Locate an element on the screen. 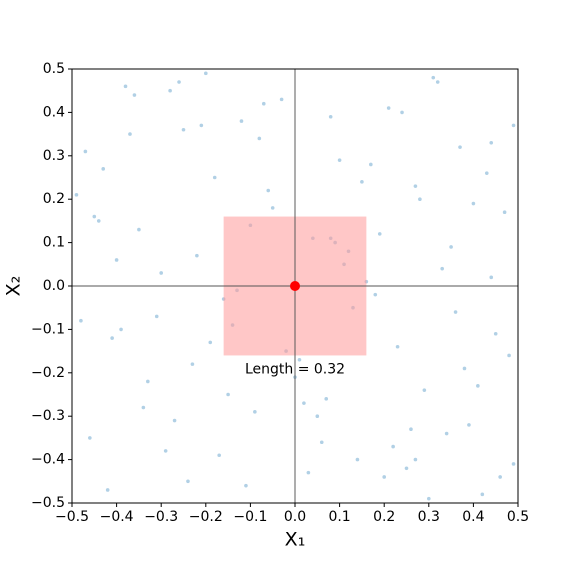 This screenshot has height=580, width=576. y-tick-label: −0.2 is located at coordinates (48, 373).